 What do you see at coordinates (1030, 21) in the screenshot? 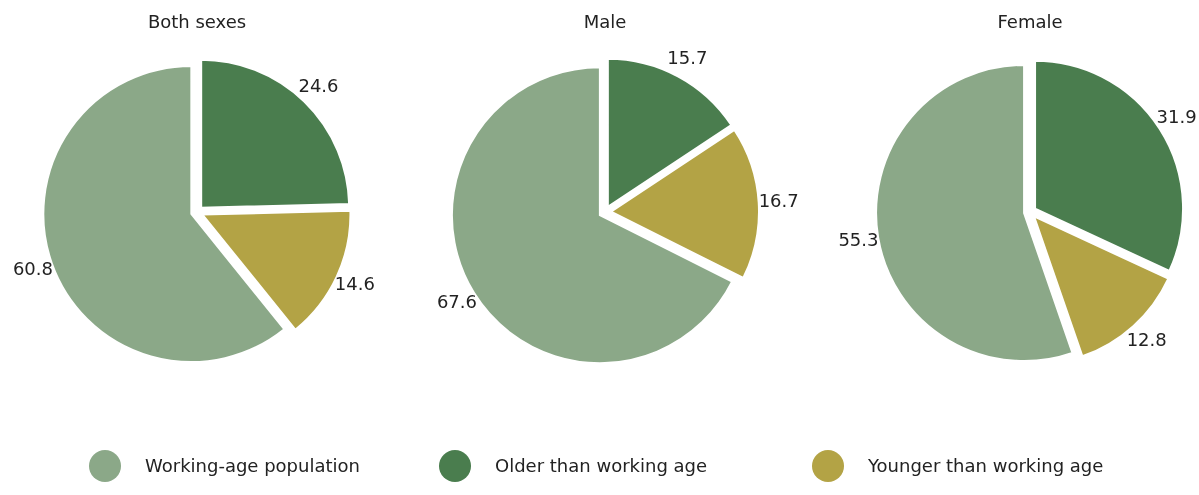
I see `chart-title: Female` at bounding box center [1030, 21].